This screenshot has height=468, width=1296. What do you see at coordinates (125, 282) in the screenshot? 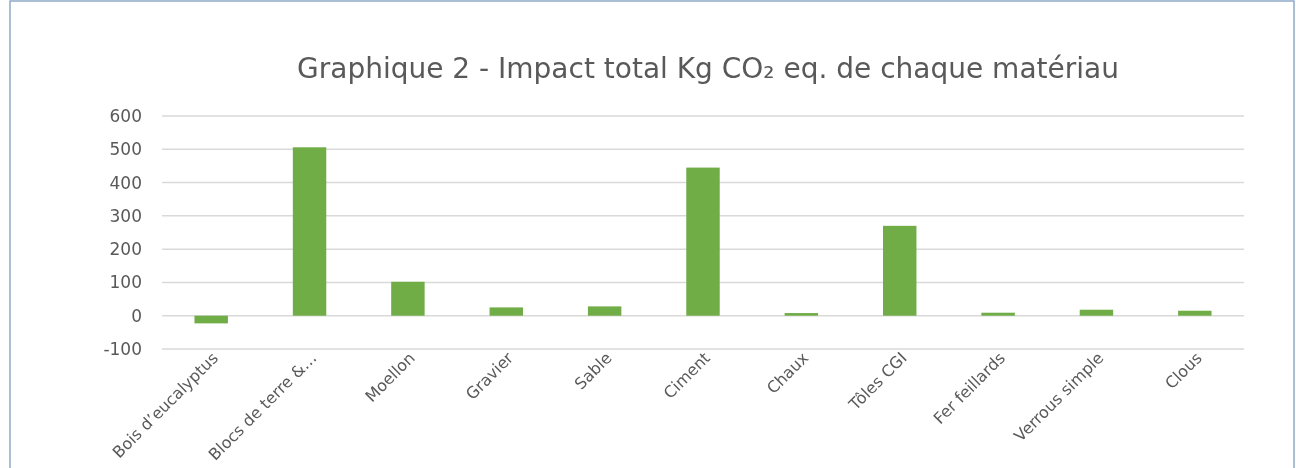
I see `y-tick-label: 100` at bounding box center [125, 282].